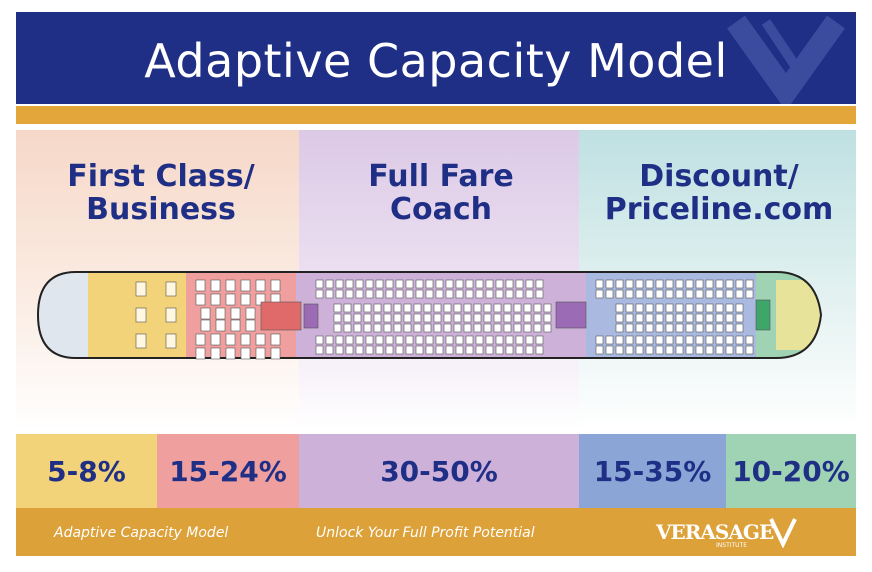 The width and height of the screenshot is (872, 572). What do you see at coordinates (439, 471) in the screenshot?
I see `pct-full-fare: 30-50%` at bounding box center [439, 471].